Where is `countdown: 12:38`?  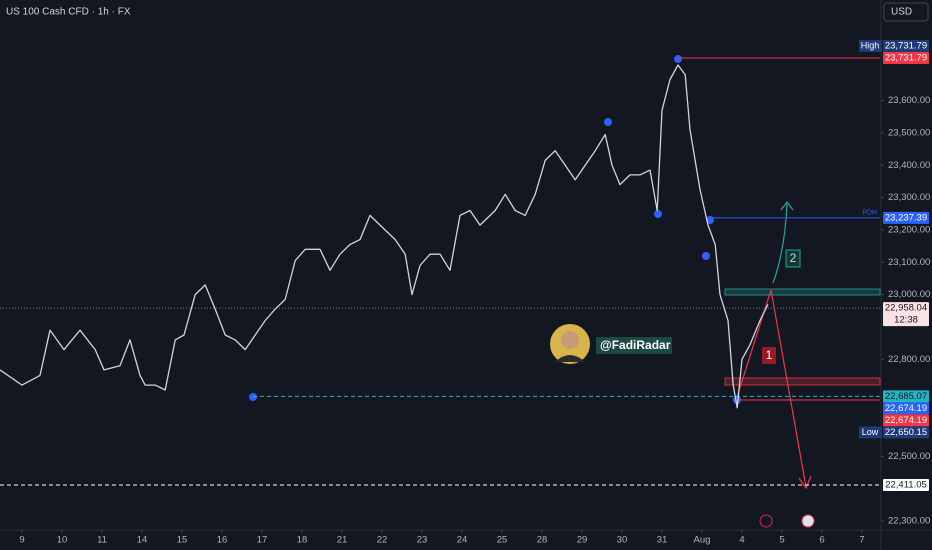
countdown: 12:38 is located at coordinates (906, 320).